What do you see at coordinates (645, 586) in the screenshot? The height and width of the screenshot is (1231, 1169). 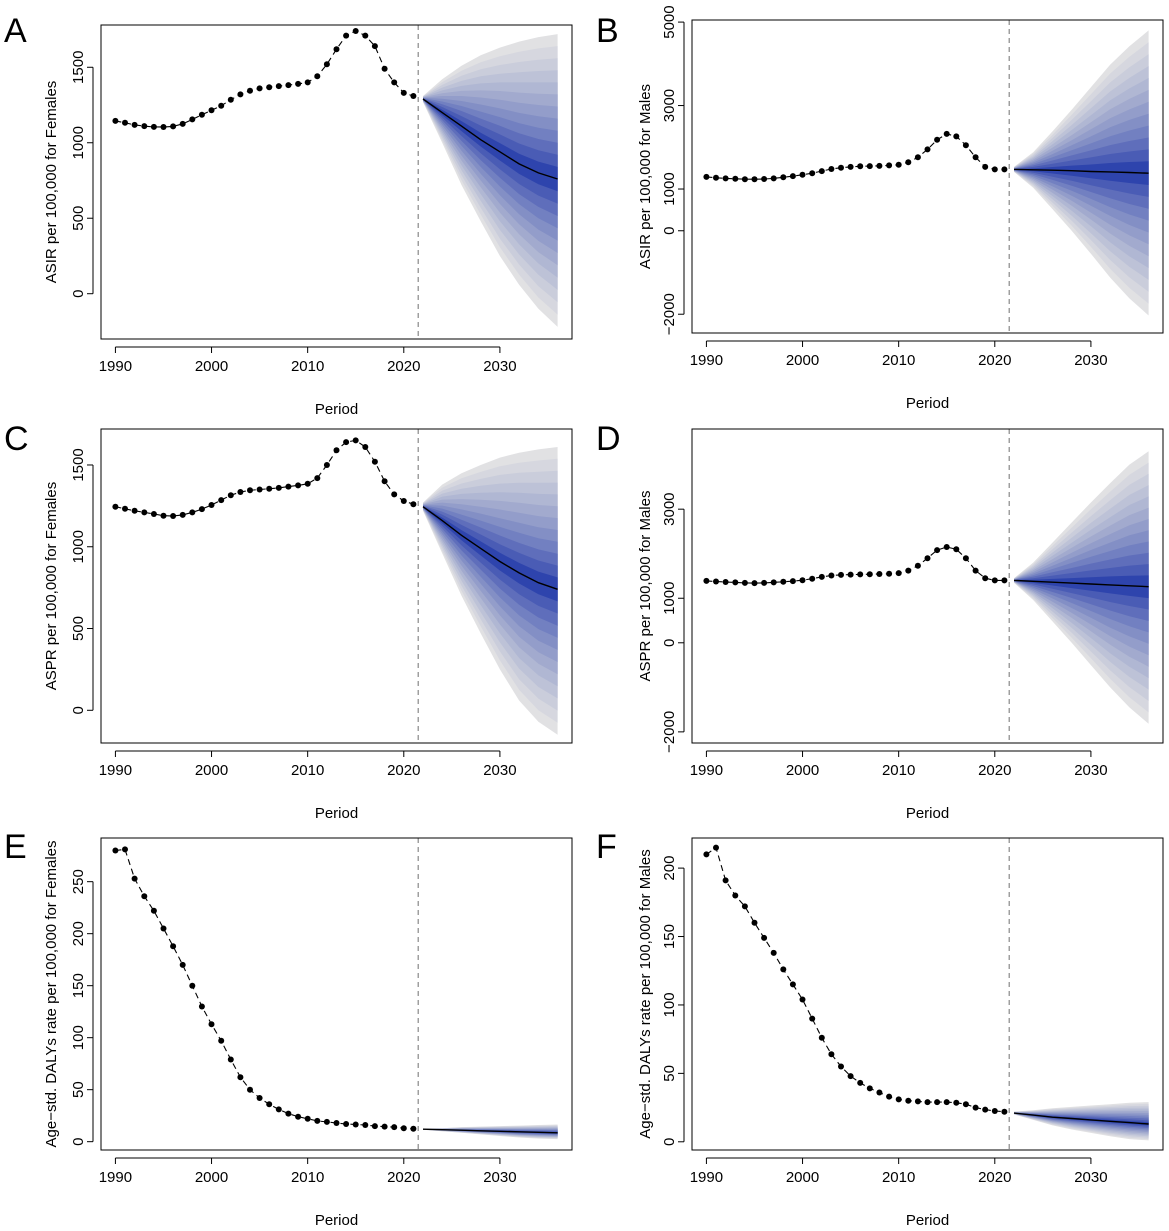 I see `y-axis-title: ASPR per 100,000 for Males` at bounding box center [645, 586].